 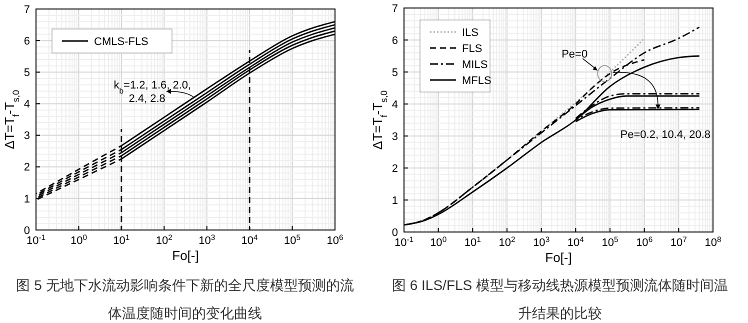 I want to click on annotation: k$_{b}$=1.2, 1.6, 2.0,, so click(x=153, y=88).